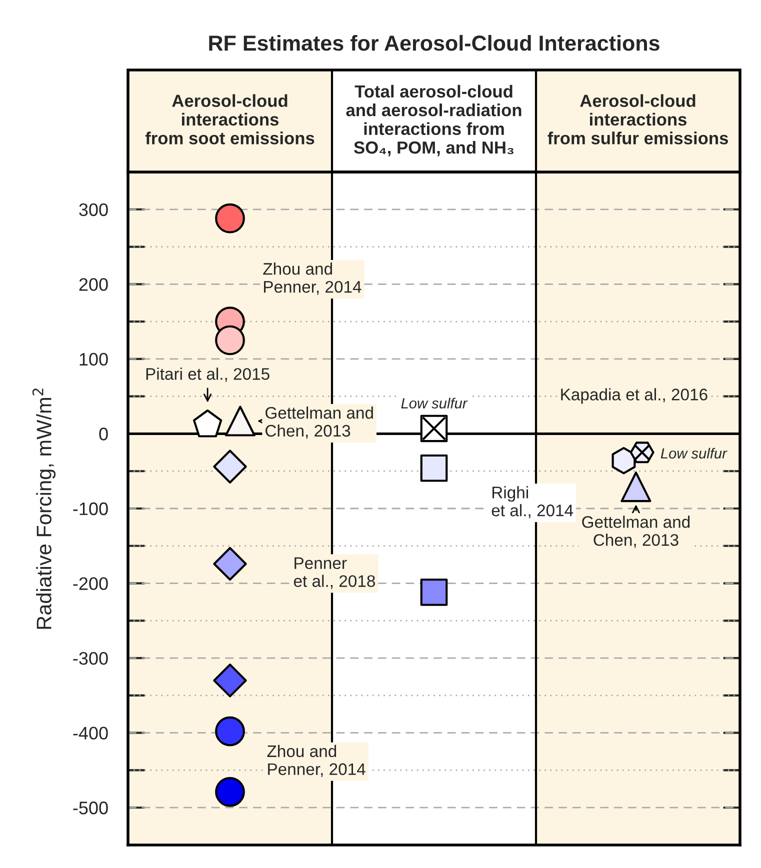 The image size is (761, 868). I want to click on x-tick-label: Total aerosol-cloud and aerosol-radiation interactions from SO₄, POM, and NH₃, so click(434, 120).